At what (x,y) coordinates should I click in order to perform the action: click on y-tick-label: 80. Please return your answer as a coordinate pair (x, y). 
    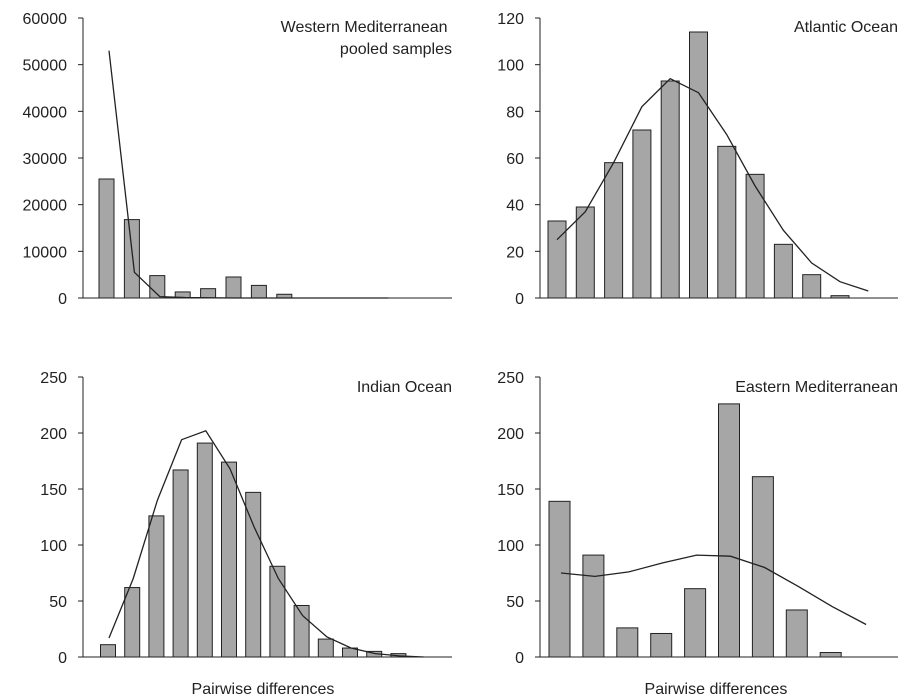
    Looking at the image, I should click on (515, 112).